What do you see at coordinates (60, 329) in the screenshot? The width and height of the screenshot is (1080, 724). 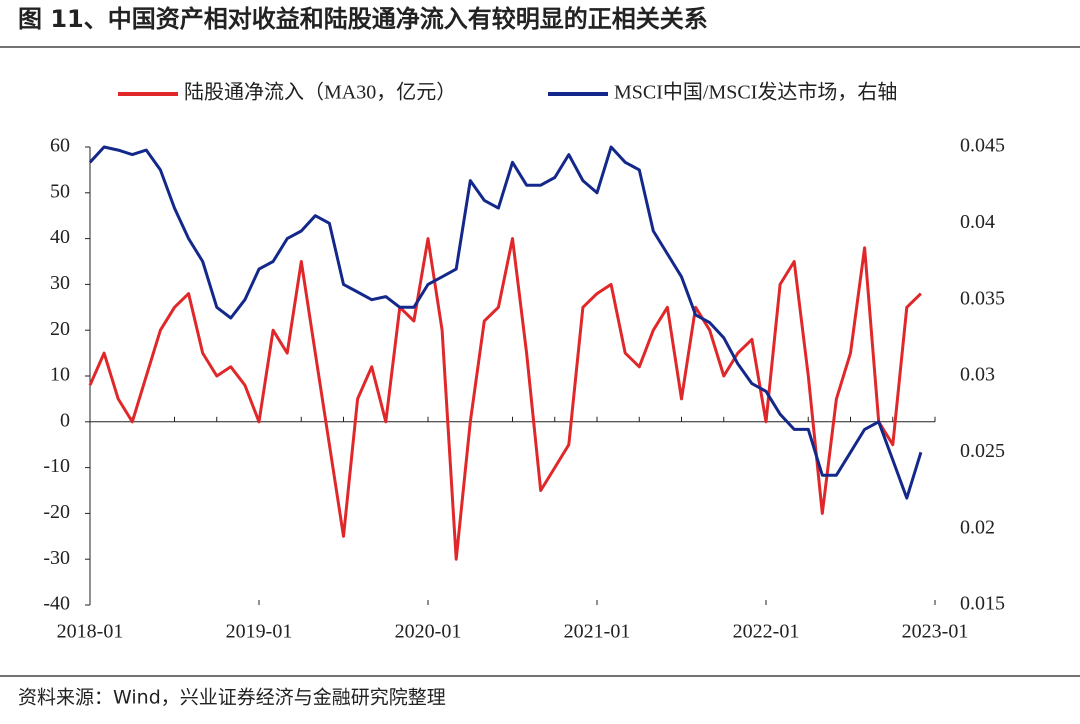 I see `y-tick-label: 20` at bounding box center [60, 329].